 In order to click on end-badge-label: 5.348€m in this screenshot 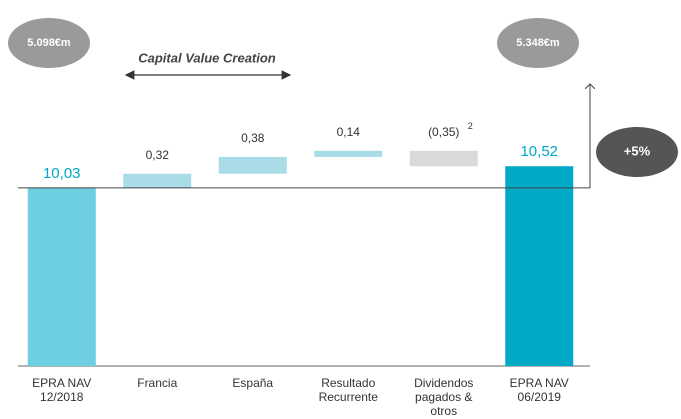, I will do `click(538, 43)`.